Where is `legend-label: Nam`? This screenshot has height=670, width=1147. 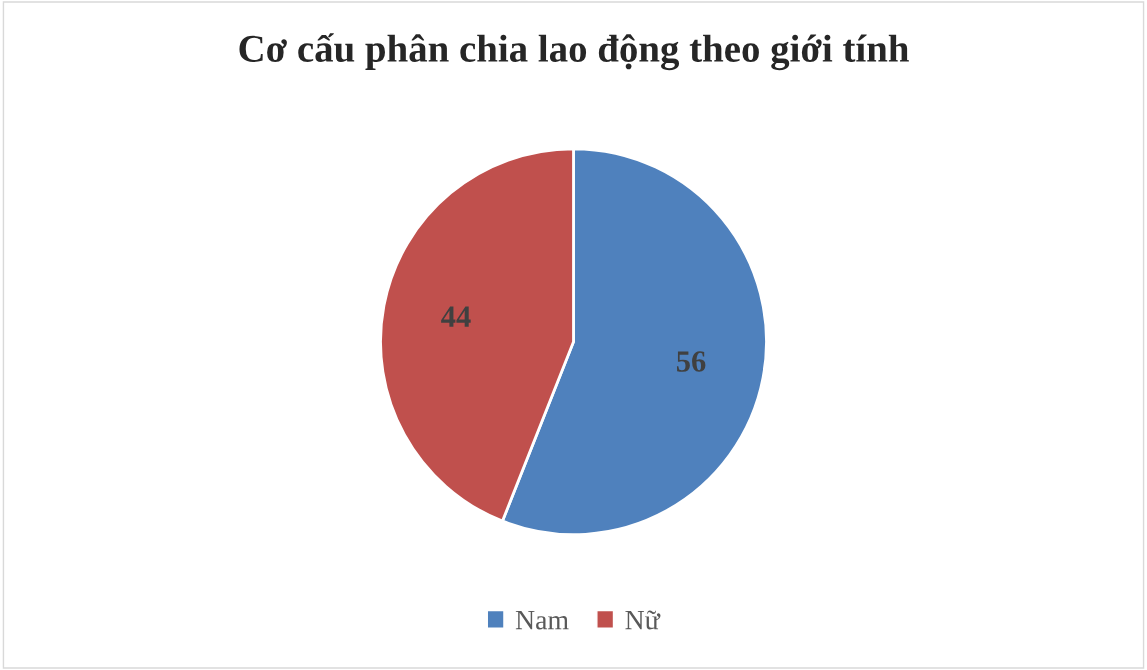 legend-label: Nam is located at coordinates (542, 620).